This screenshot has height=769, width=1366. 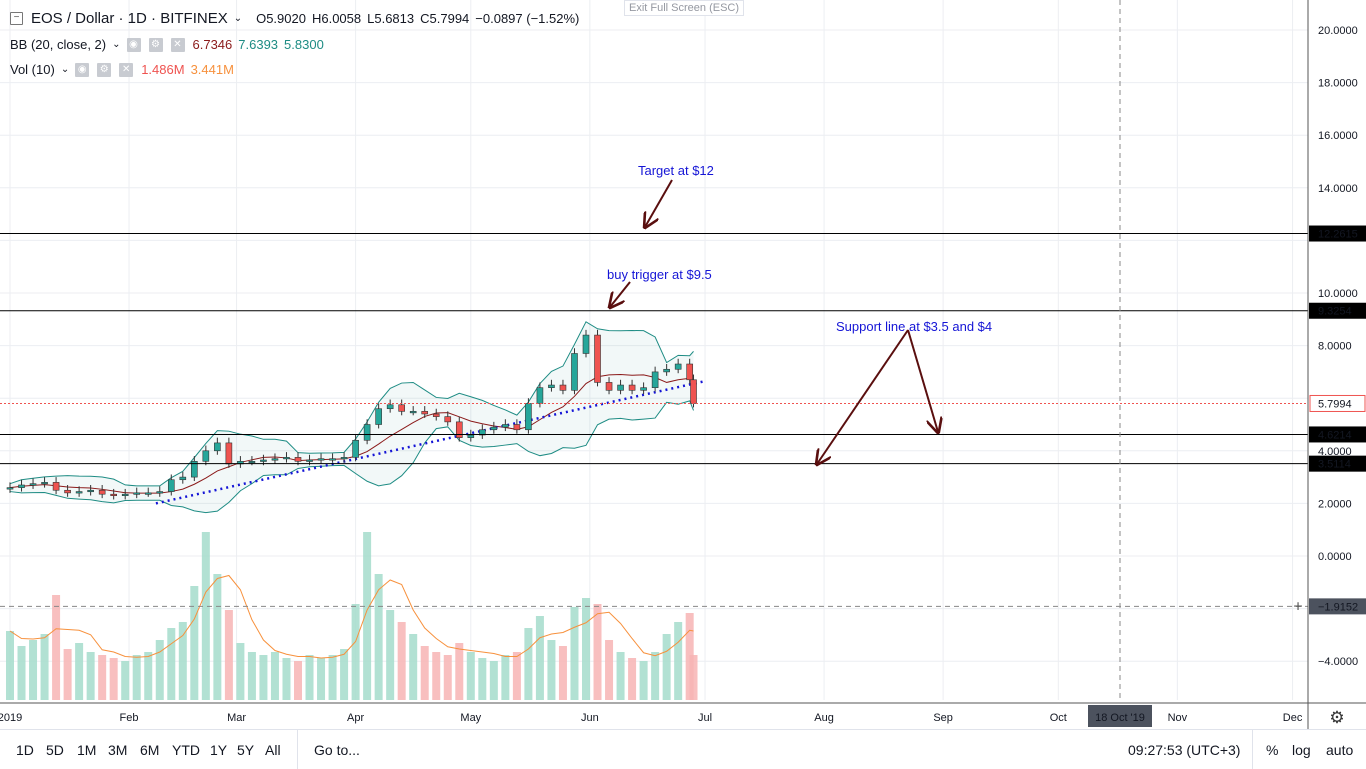 What do you see at coordinates (25, 750) in the screenshot?
I see `range-1d: 1D` at bounding box center [25, 750].